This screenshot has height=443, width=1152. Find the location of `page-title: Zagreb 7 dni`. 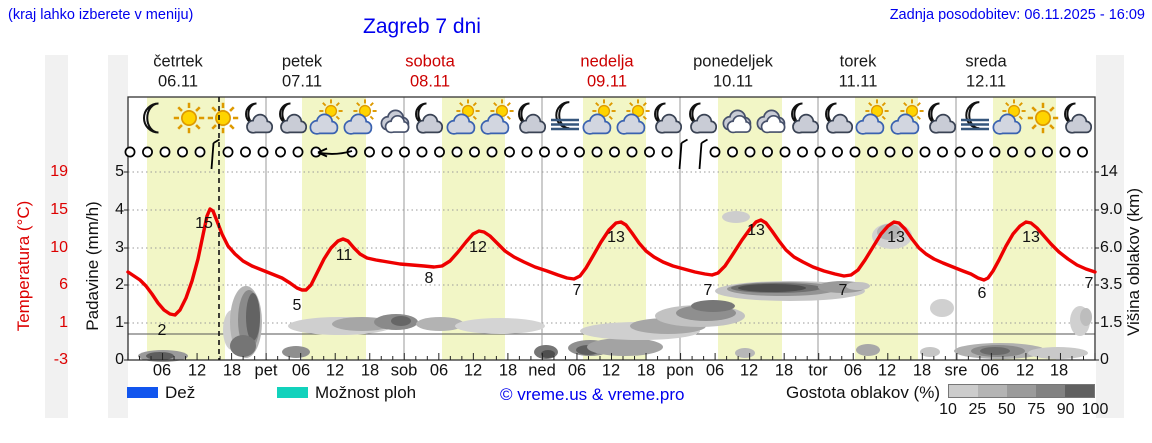

page-title: Zagreb 7 dni is located at coordinates (422, 26).